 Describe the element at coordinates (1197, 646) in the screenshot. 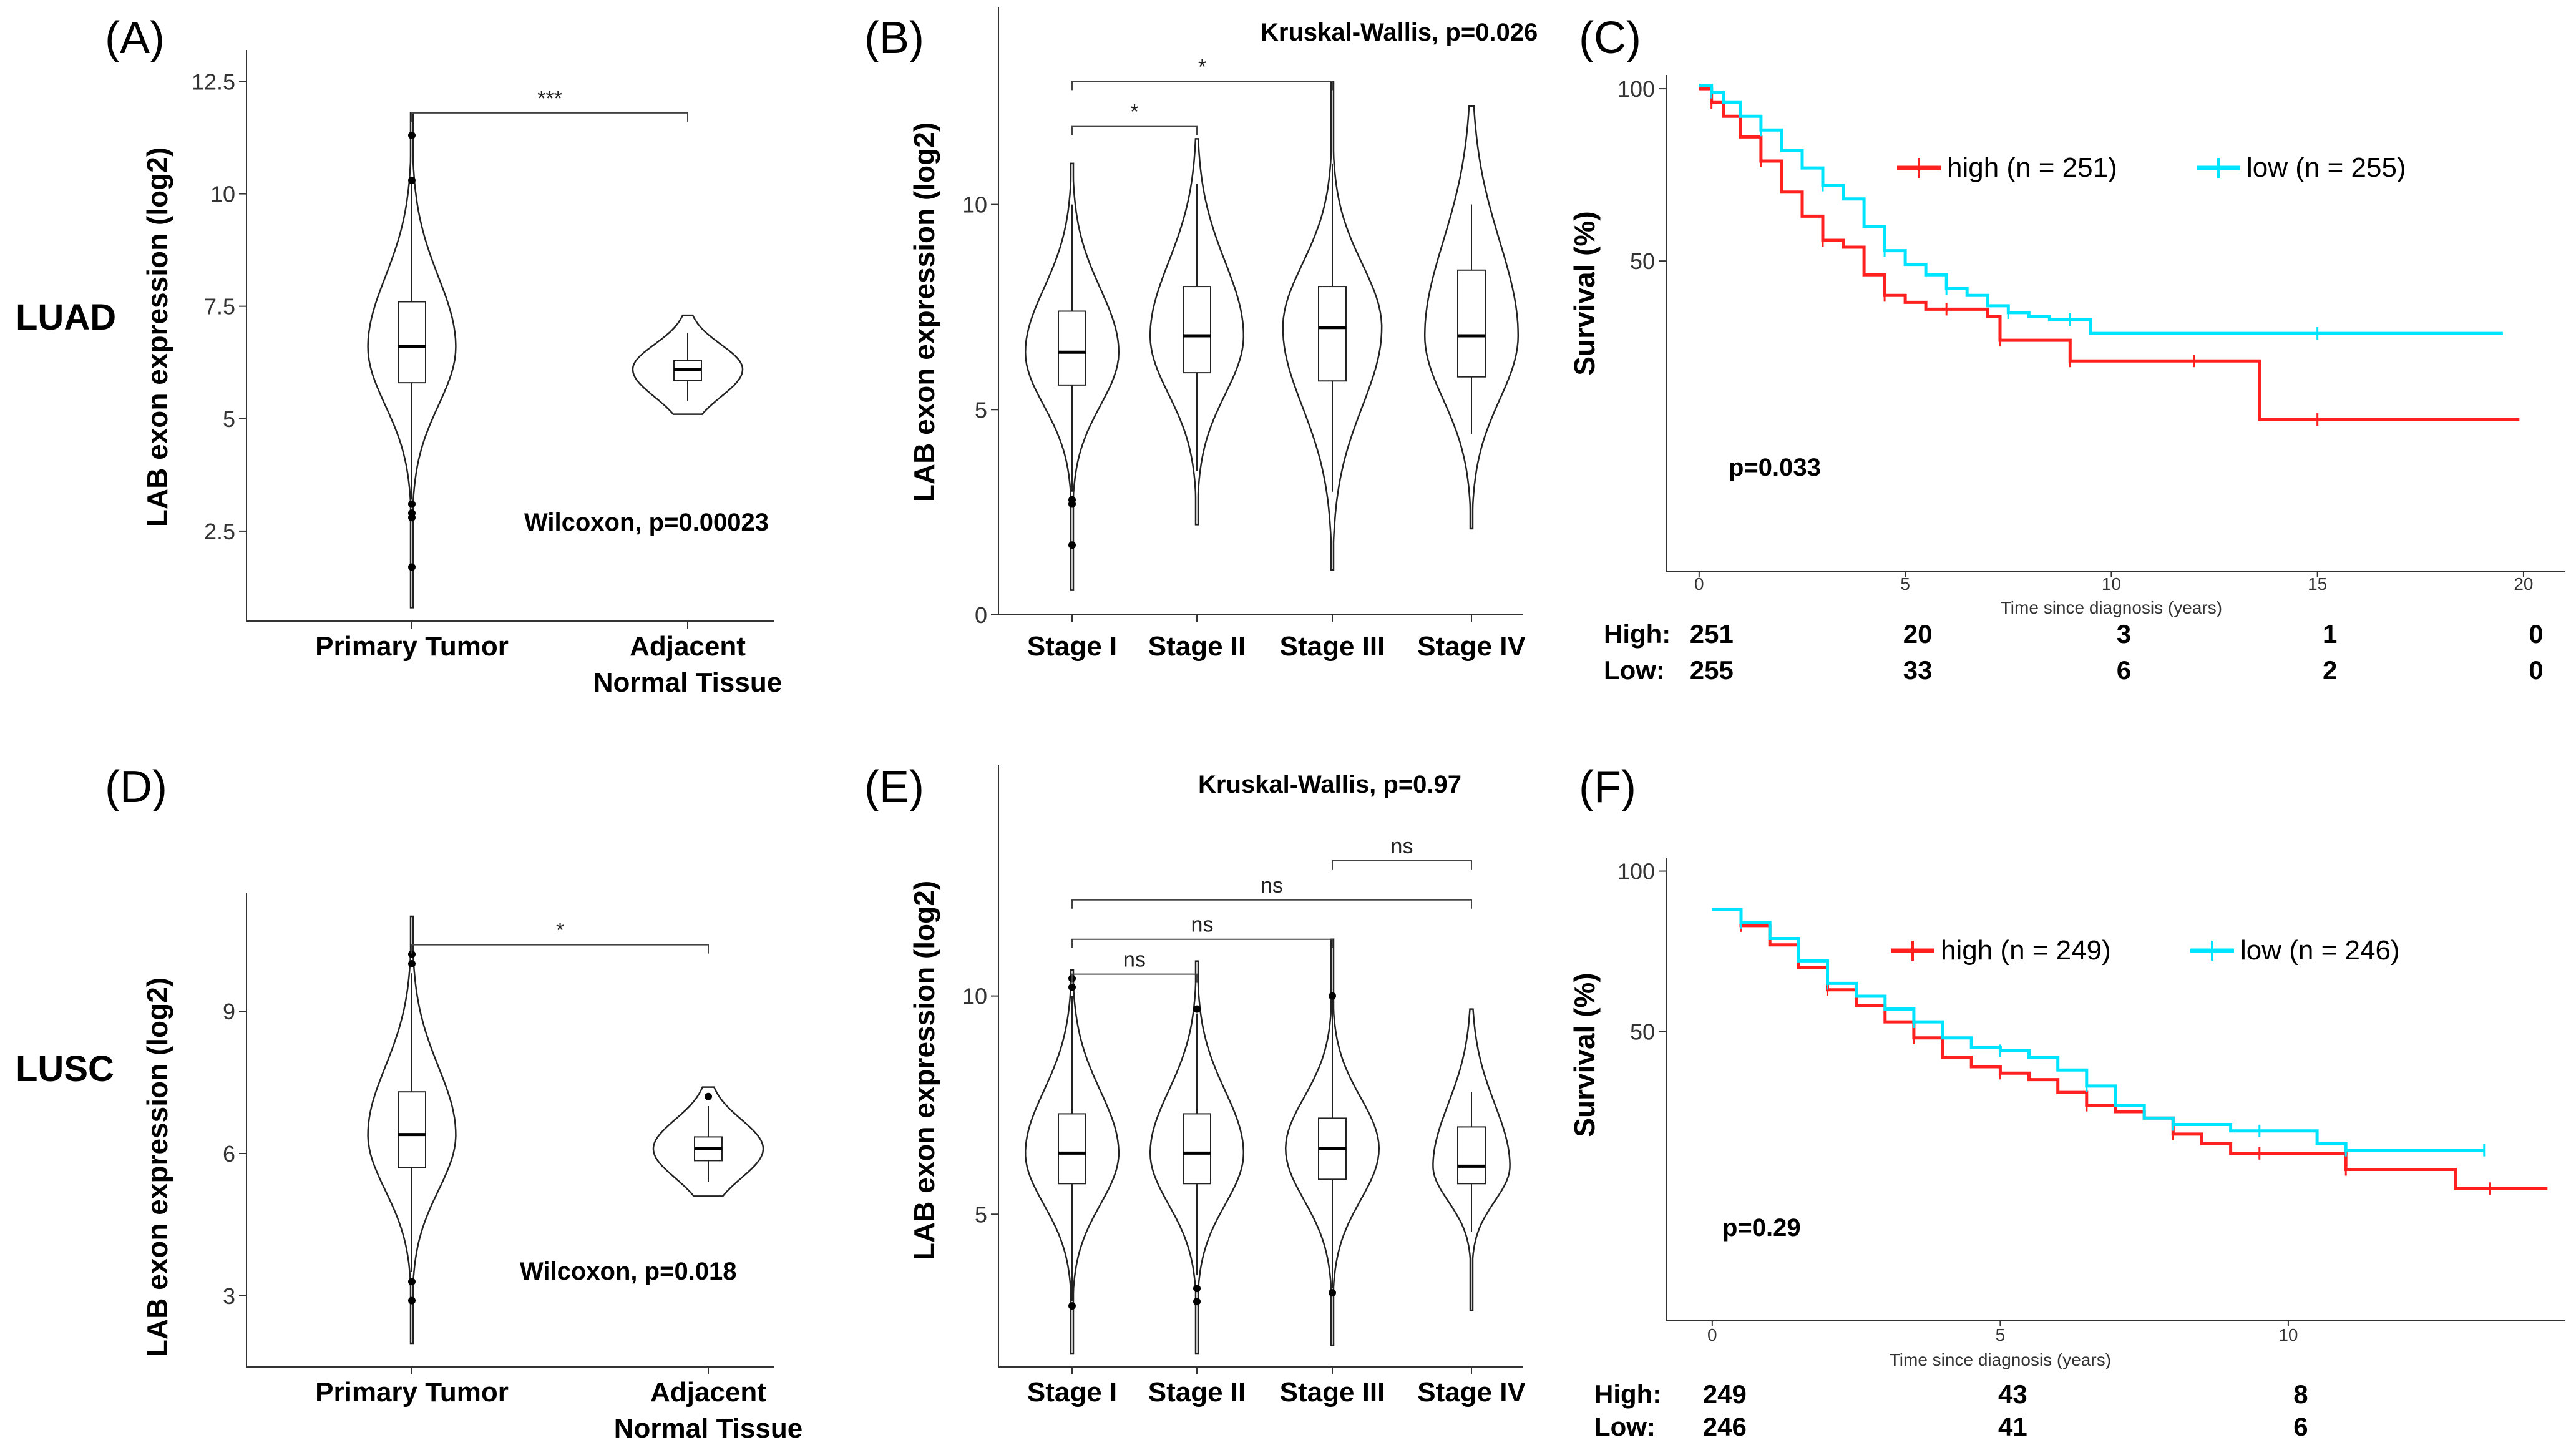

I see `category-label: Stage II` at that location.